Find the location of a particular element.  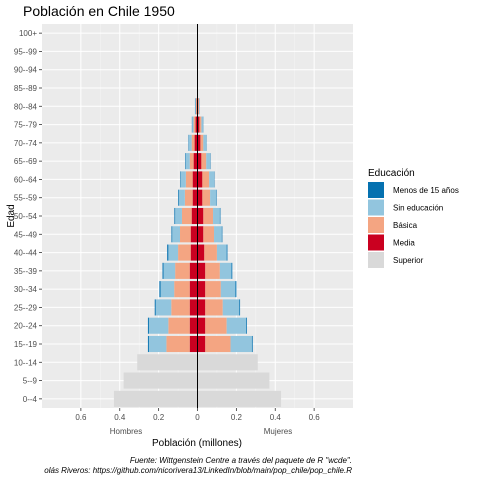

x-tick-label: 0.2 is located at coordinates (237, 417).